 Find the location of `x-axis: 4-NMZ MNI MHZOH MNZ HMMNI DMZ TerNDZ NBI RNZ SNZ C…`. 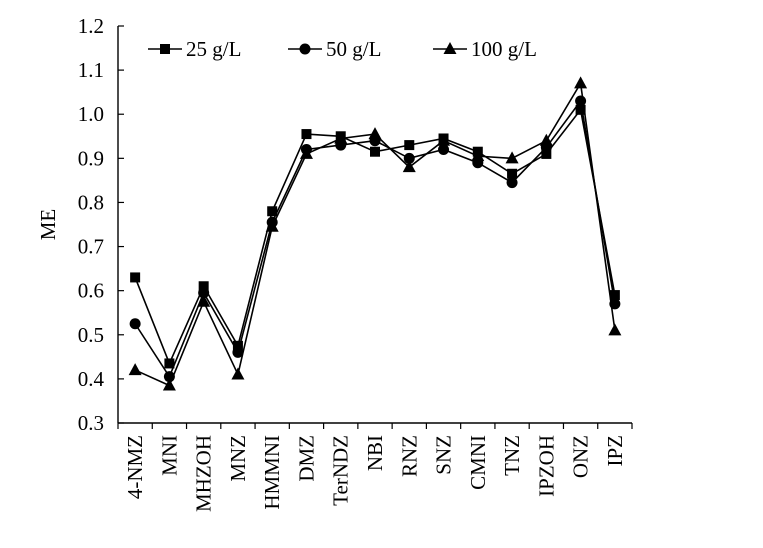

x-axis: 4-NMZ MNI MHZOH MNZ HMMNI DMZ TerNDZ NBI RNZ SNZ C… is located at coordinates (375, 467).